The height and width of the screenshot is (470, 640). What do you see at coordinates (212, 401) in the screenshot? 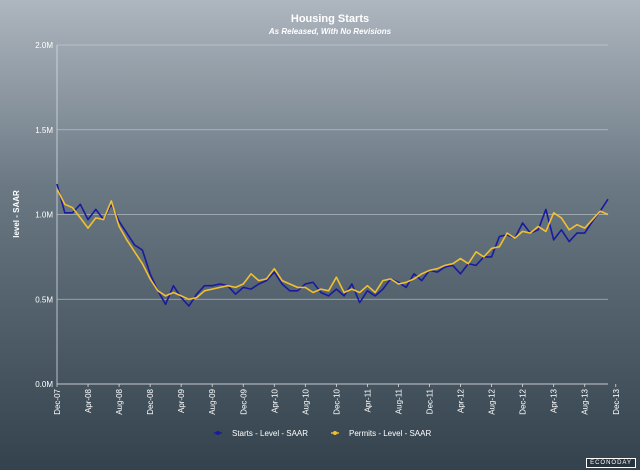
I see `x-tick-label: Aug-09` at bounding box center [212, 401].